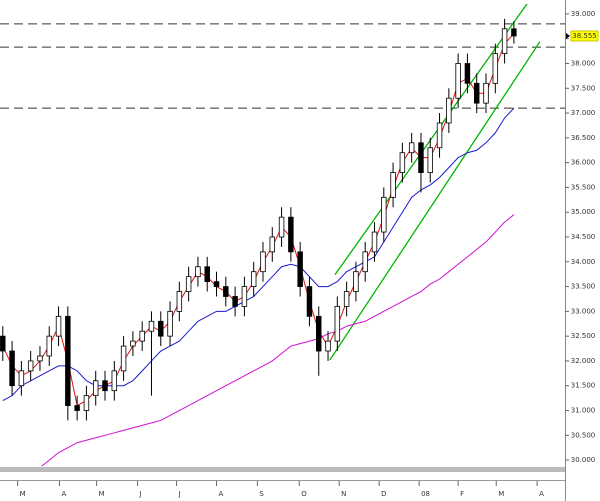 The image size is (600, 501). What do you see at coordinates (583, 435) in the screenshot?
I see `y-tick-label: 30.500` at bounding box center [583, 435].